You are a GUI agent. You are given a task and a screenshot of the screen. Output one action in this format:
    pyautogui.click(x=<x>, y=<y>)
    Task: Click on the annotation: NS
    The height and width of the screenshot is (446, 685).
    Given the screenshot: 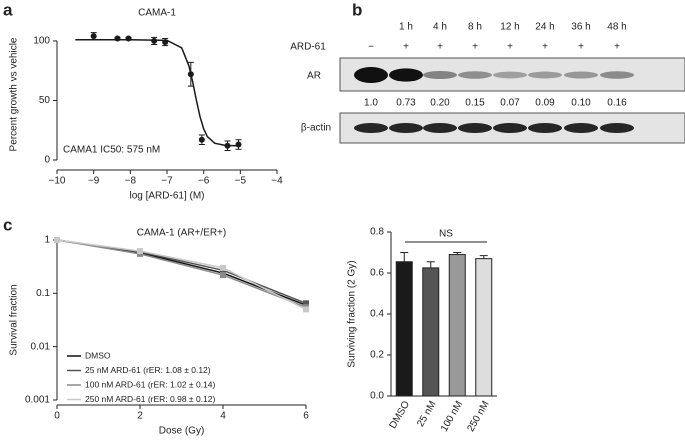 What is the action you would take?
    pyautogui.click(x=446, y=234)
    